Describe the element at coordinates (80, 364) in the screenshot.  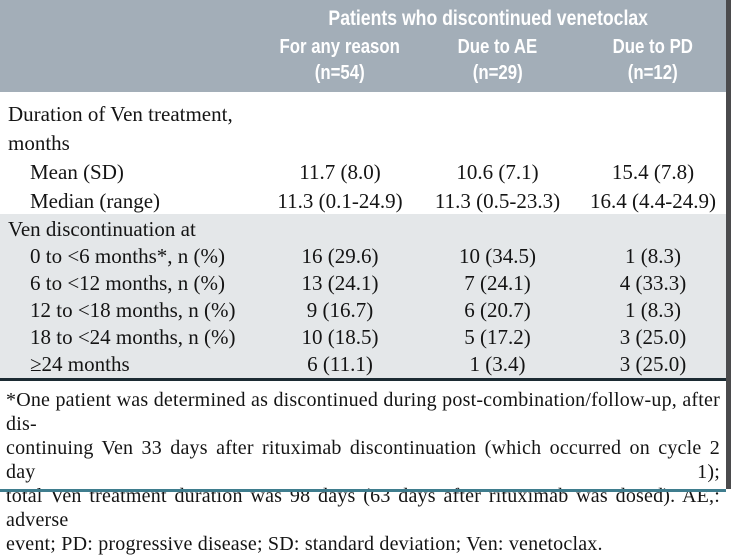
I see `row-label: ≥24 months` at that location.